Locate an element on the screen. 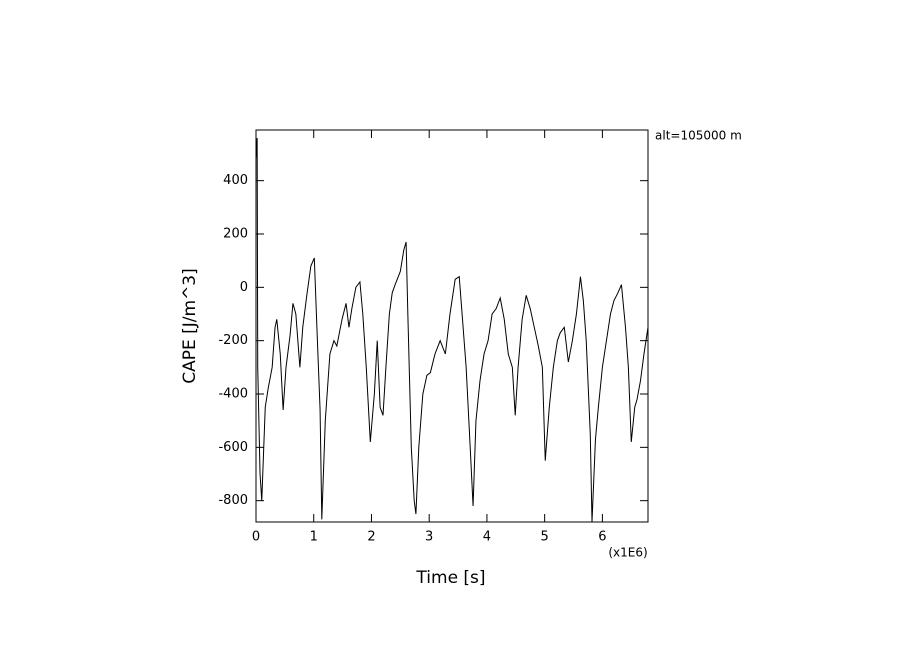 The image size is (904, 654). x-tick-label: 4 is located at coordinates (487, 537).